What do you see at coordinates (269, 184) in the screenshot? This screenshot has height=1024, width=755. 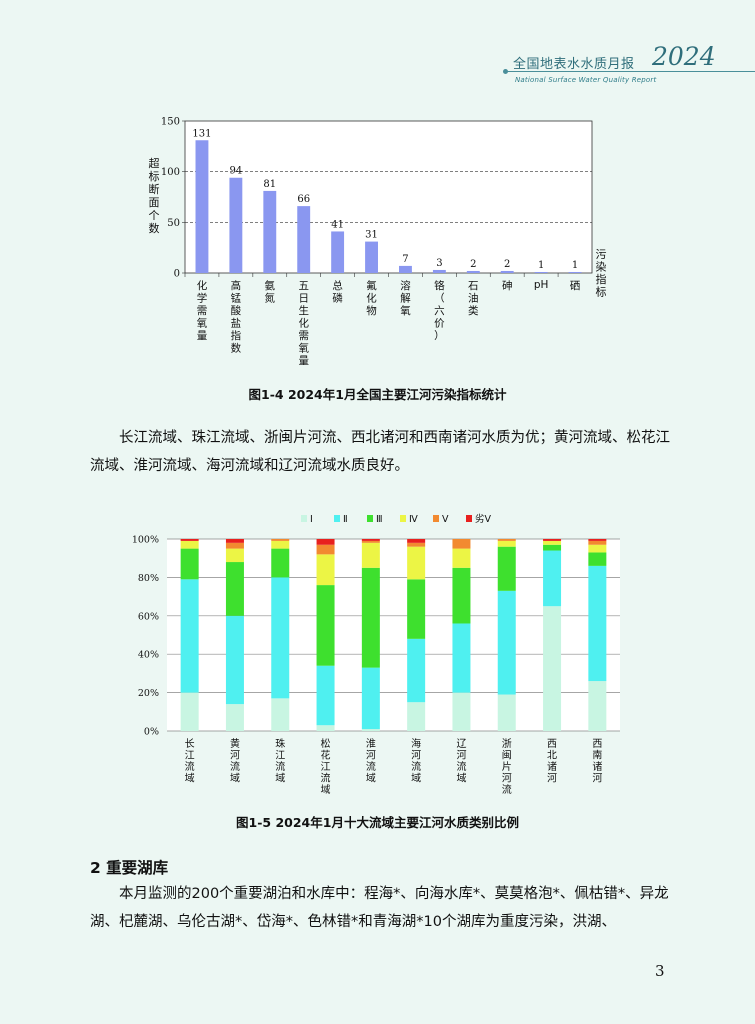 I see `data-label: 81` at bounding box center [269, 184].